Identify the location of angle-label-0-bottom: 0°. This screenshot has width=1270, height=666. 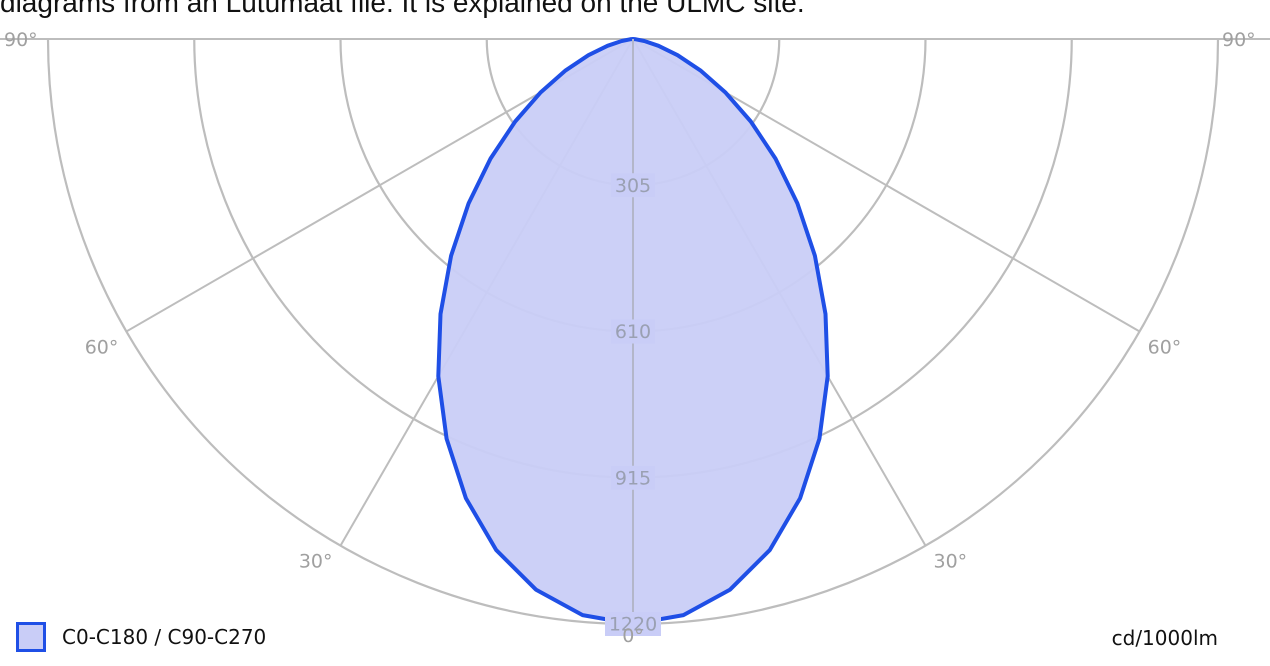
(633, 636).